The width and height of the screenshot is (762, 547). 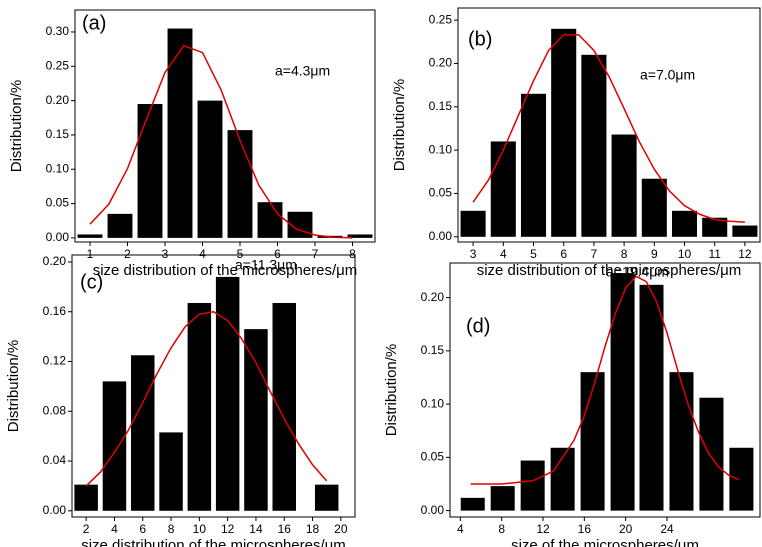 What do you see at coordinates (58, 65) in the screenshot?
I see `y-tick-label: 0.25` at bounding box center [58, 65].